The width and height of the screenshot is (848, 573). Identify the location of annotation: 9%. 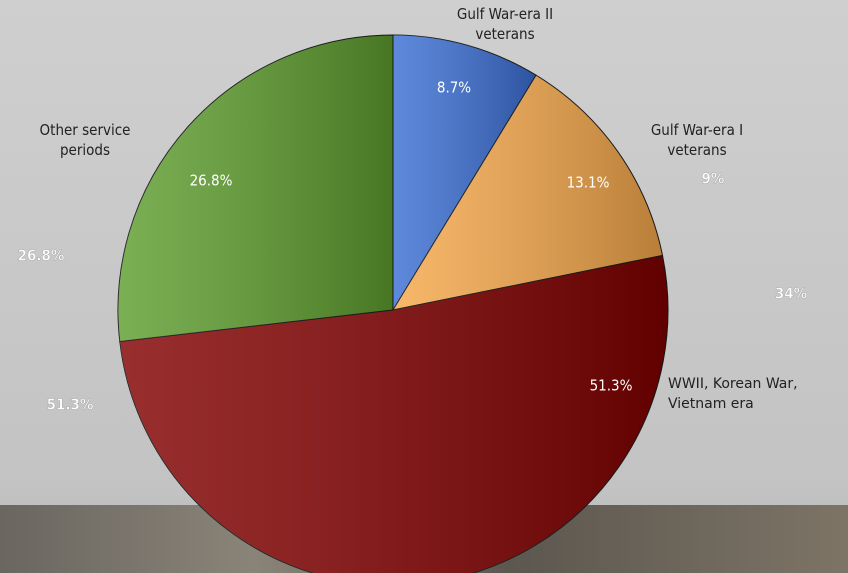
(713, 179).